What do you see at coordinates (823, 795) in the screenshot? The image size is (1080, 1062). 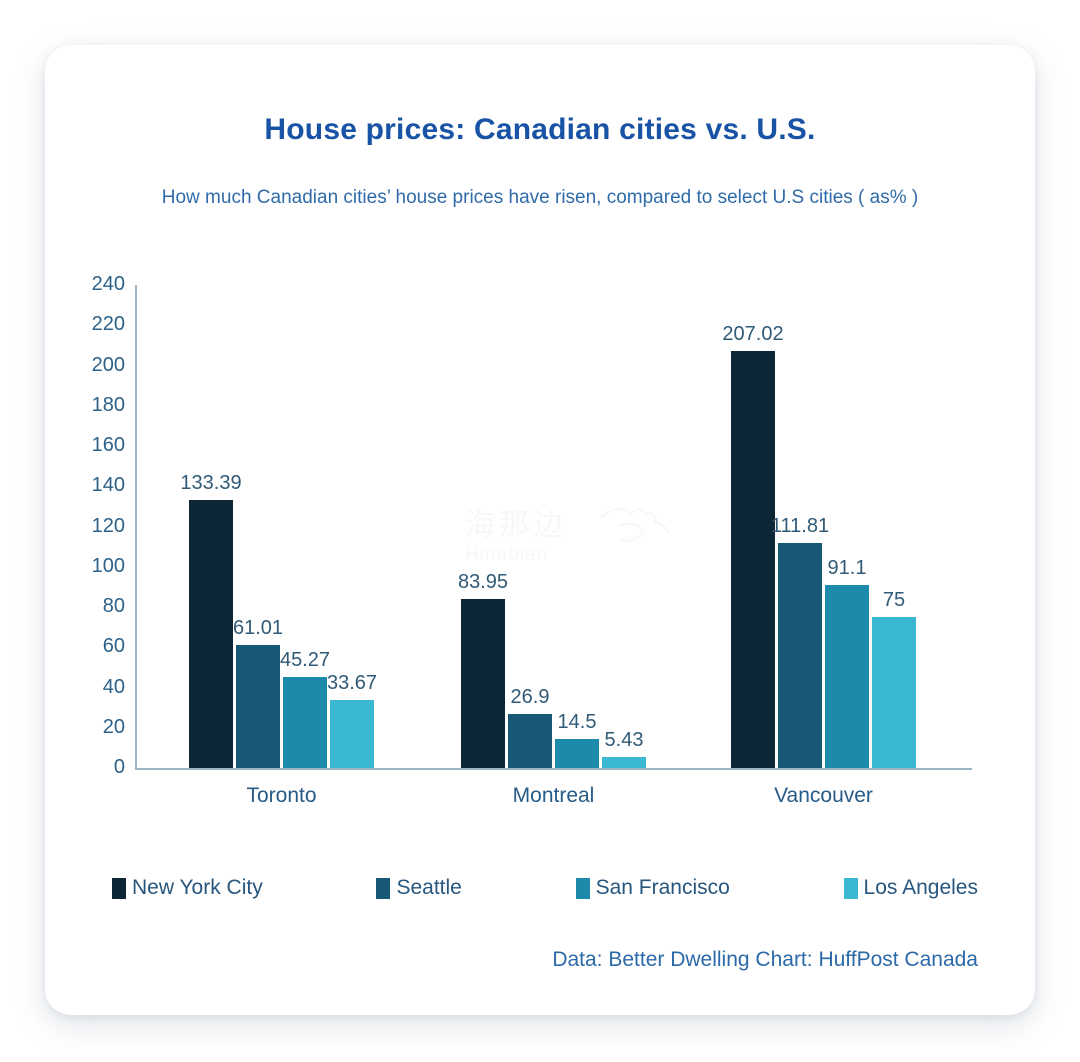 I see `x-category-label: Vancouver` at bounding box center [823, 795].